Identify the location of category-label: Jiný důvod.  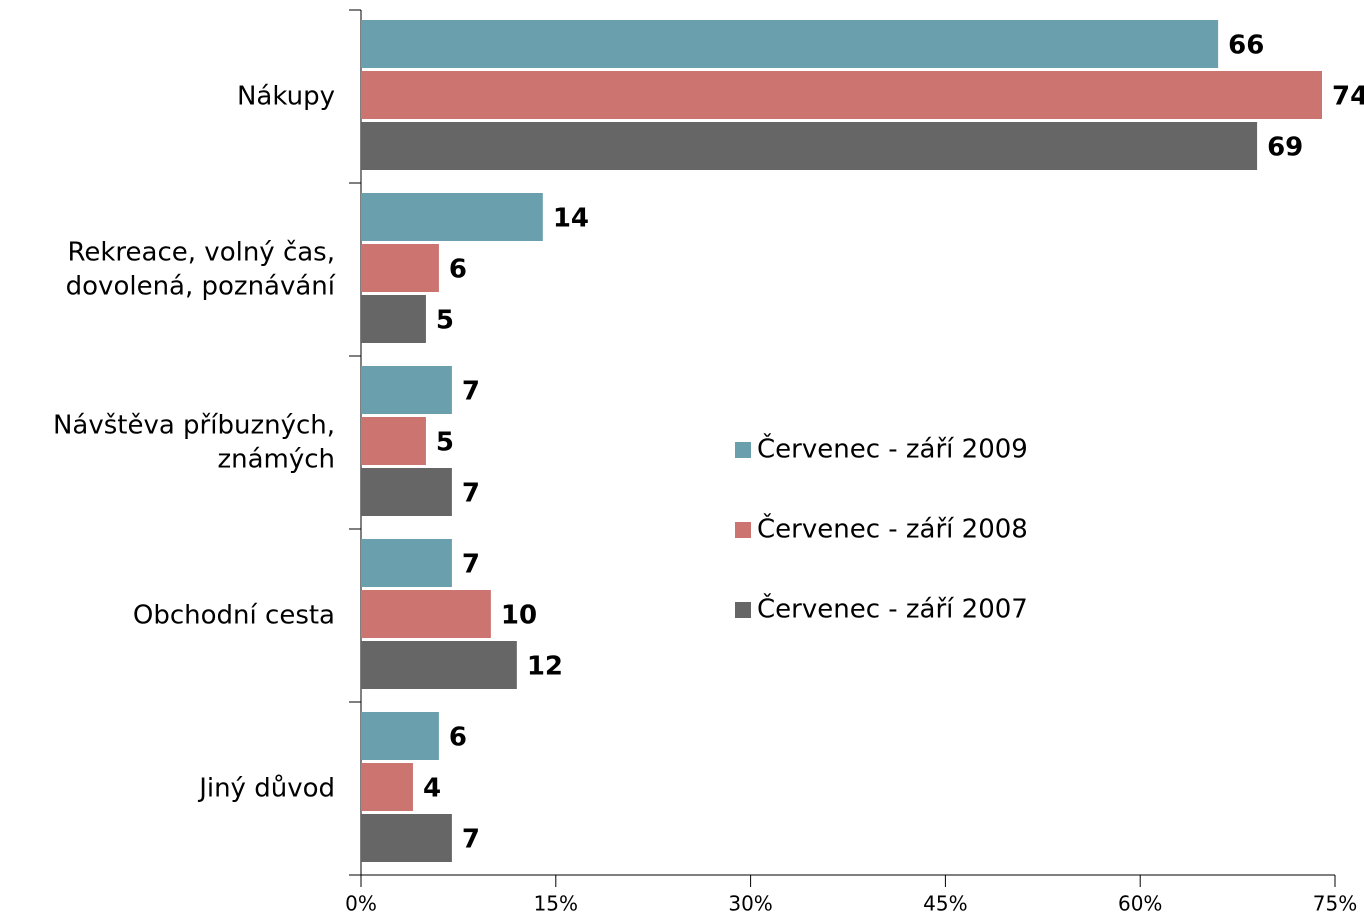
(266, 788).